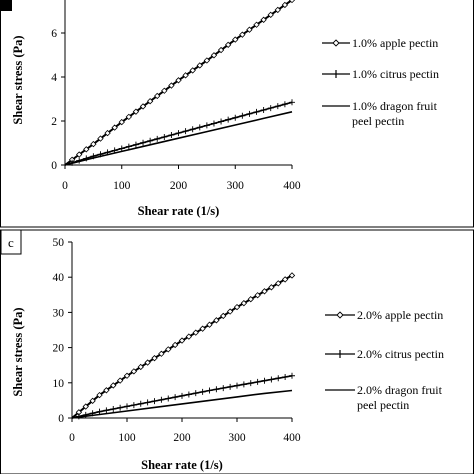 The width and height of the screenshot is (474, 474). Describe the element at coordinates (61, 419) in the screenshot. I see `y-tick-label: 0` at that location.